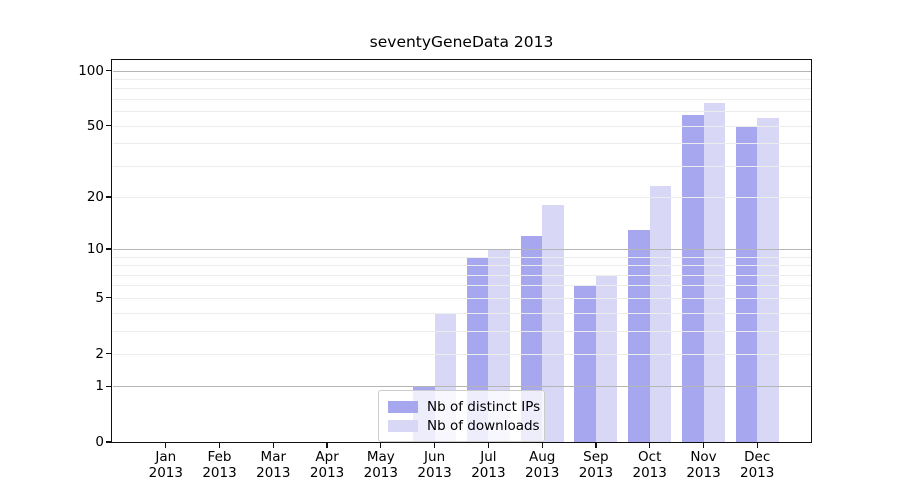 This screenshot has width=900, height=500. I want to click on y-tick-label-10: 10, so click(95, 249).